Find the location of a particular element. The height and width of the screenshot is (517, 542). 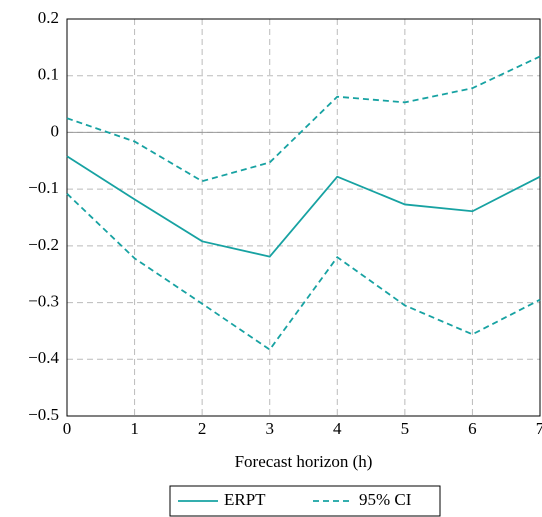

legend-label: 95% CI is located at coordinates (385, 499).